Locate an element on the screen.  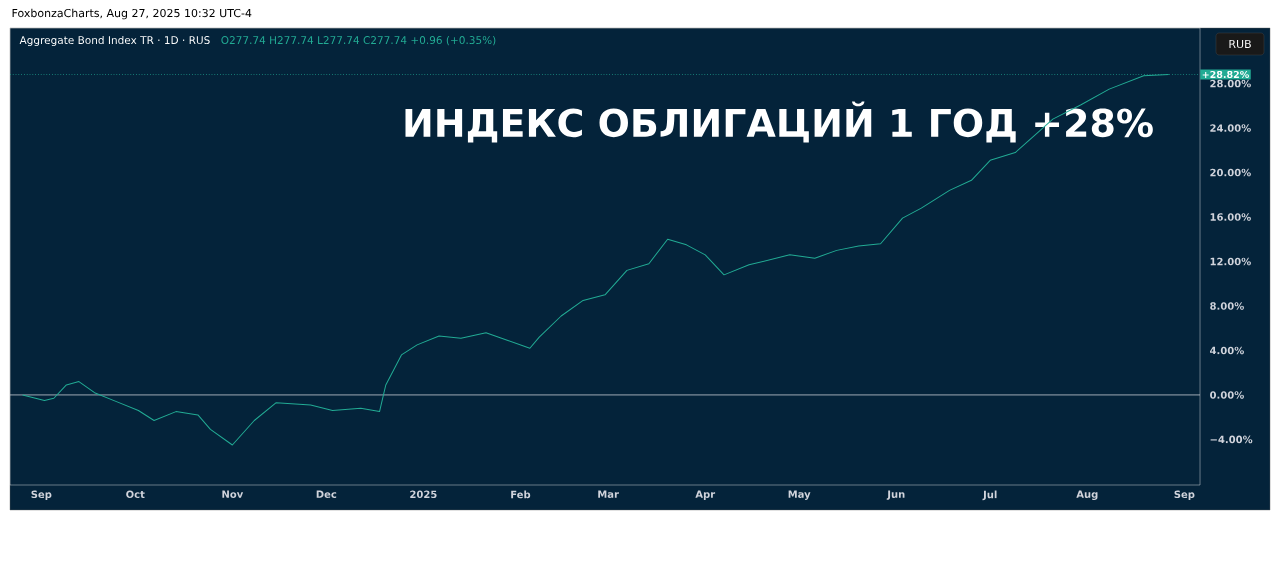
x-tick-label: Mar is located at coordinates (608, 494).